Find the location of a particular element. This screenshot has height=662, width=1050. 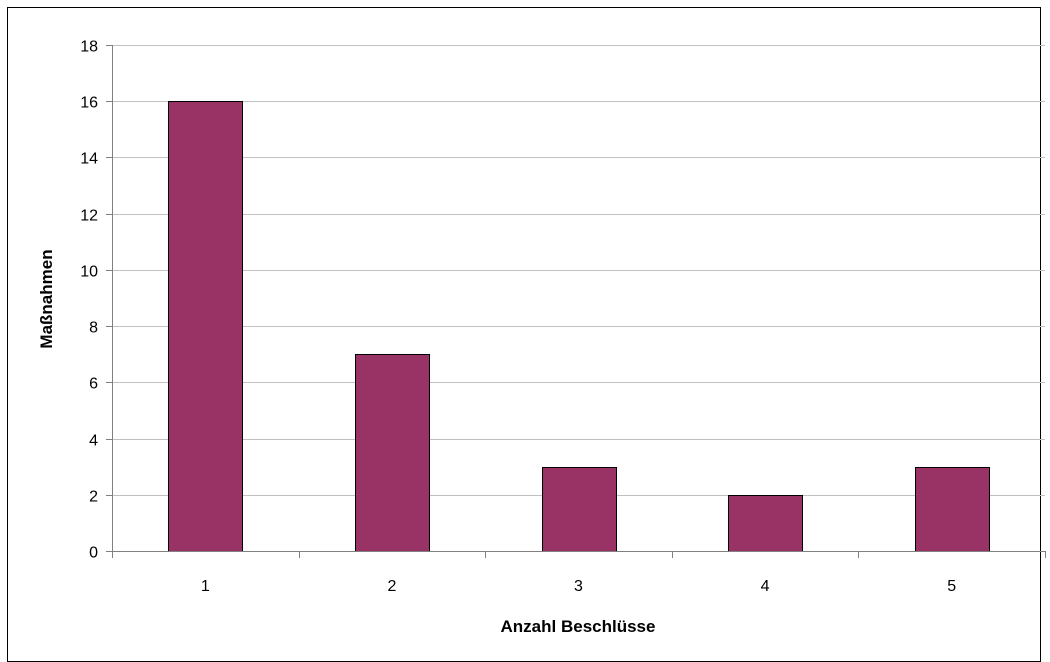

y-tick-label: 8 is located at coordinates (93, 328).